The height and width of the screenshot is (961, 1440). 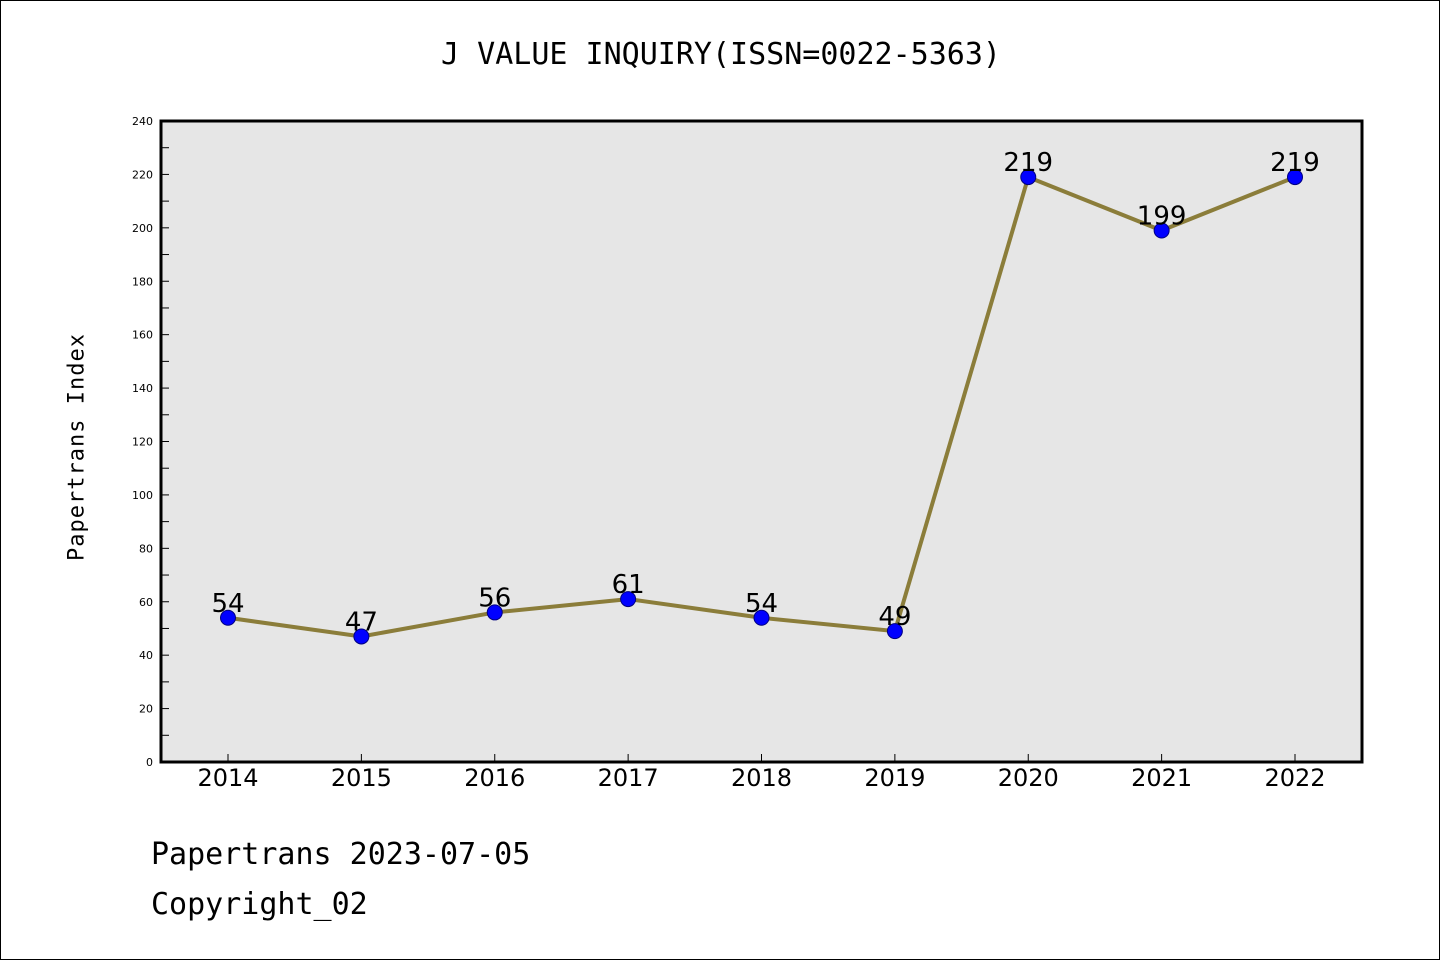 I want to click on x-tick-label: 2016, so click(x=494, y=778).